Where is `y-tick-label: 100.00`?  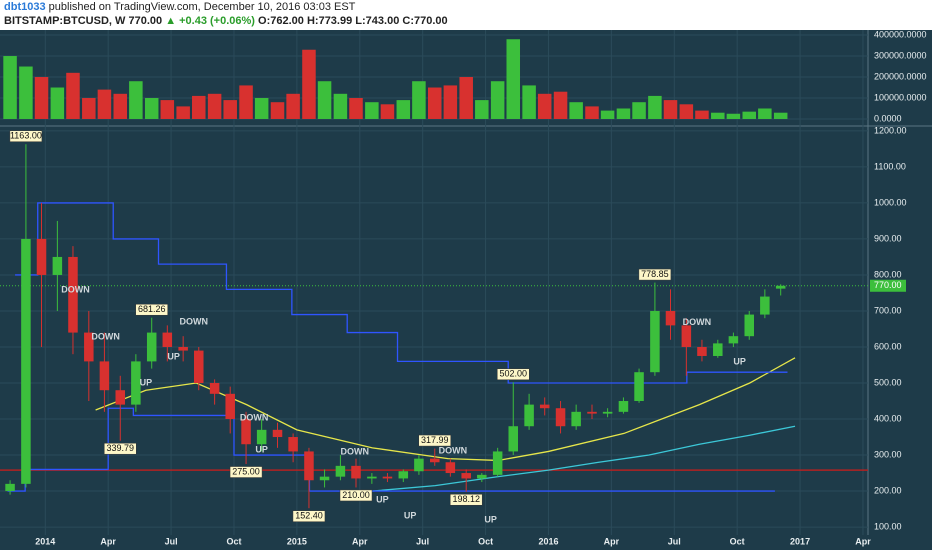
y-tick-label: 100.00 is located at coordinates (888, 526).